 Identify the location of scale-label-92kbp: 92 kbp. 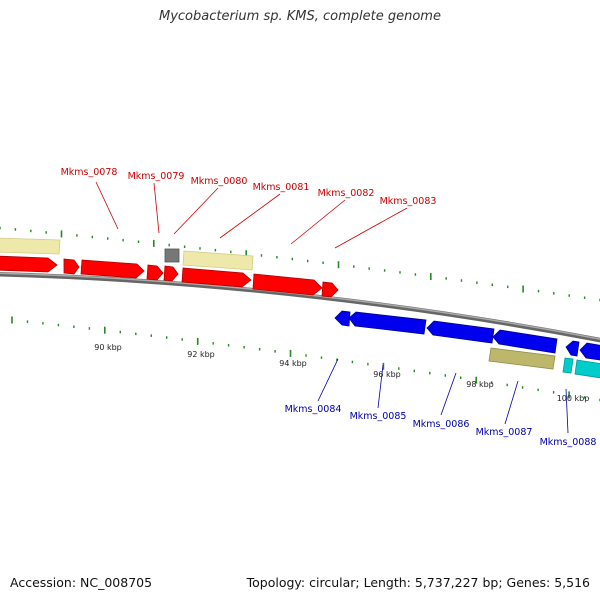
(201, 354).